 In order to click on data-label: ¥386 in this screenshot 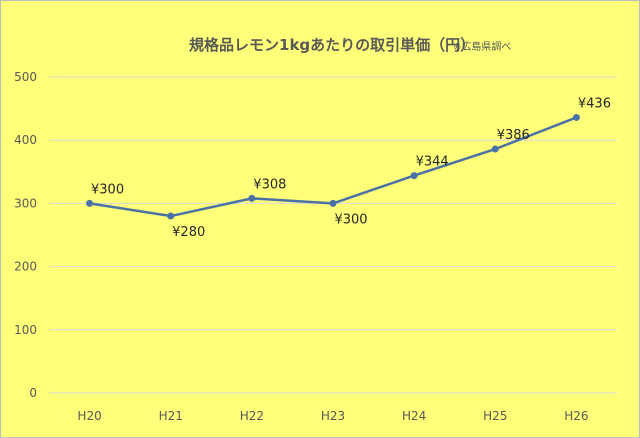, I will do `click(513, 135)`.